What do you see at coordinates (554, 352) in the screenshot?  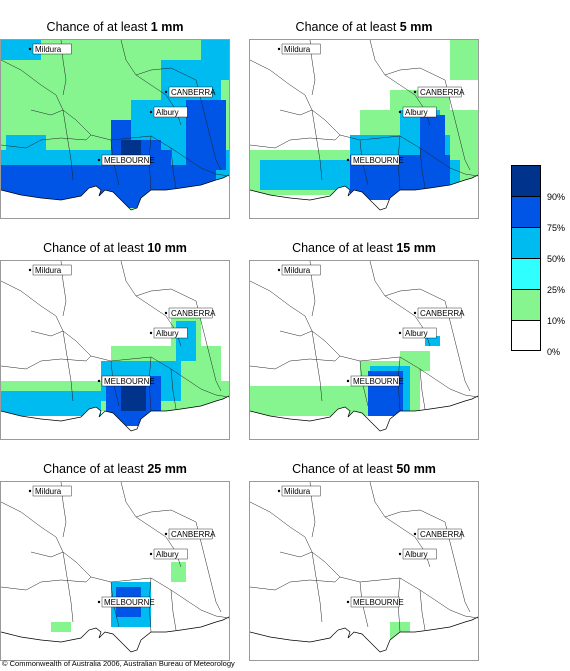 I see `legend-label-0: 0%` at bounding box center [554, 352].